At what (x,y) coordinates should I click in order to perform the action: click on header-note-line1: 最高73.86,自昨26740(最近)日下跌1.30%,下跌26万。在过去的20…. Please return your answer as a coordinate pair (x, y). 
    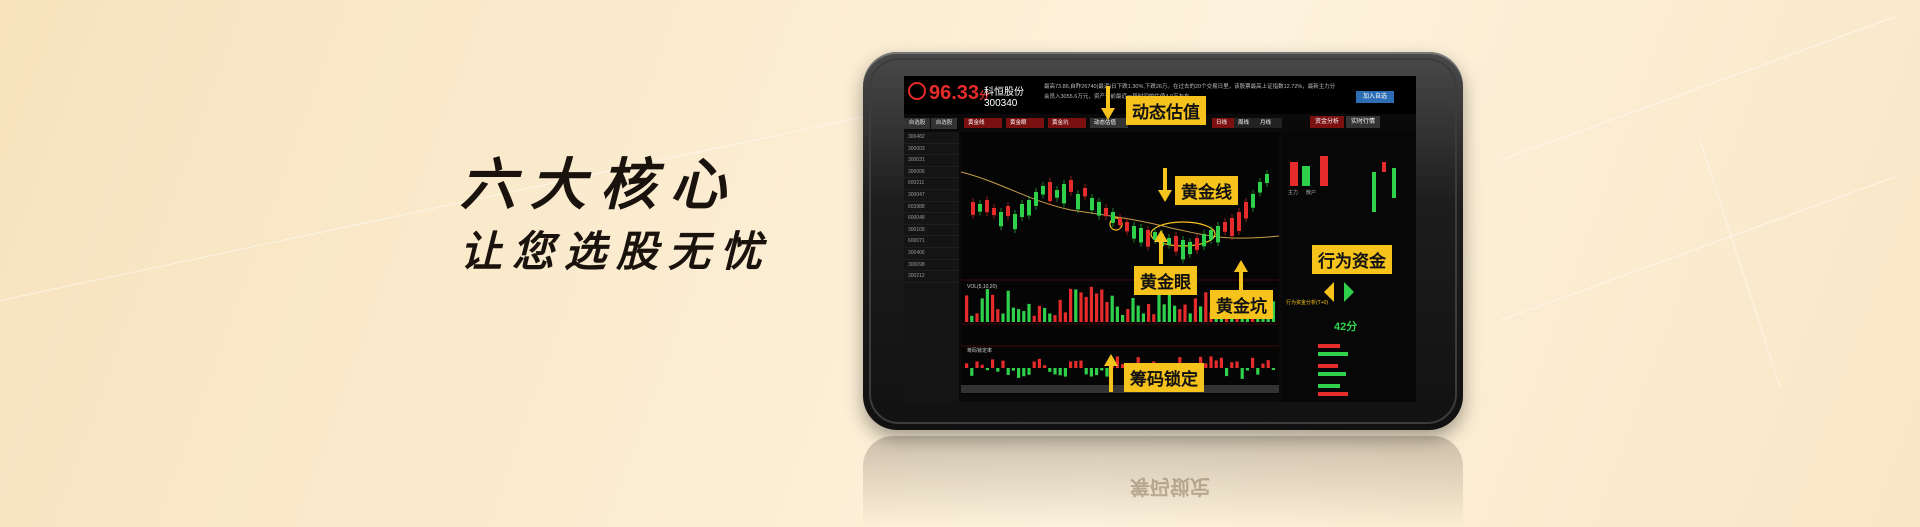
    Looking at the image, I should click on (1190, 87).